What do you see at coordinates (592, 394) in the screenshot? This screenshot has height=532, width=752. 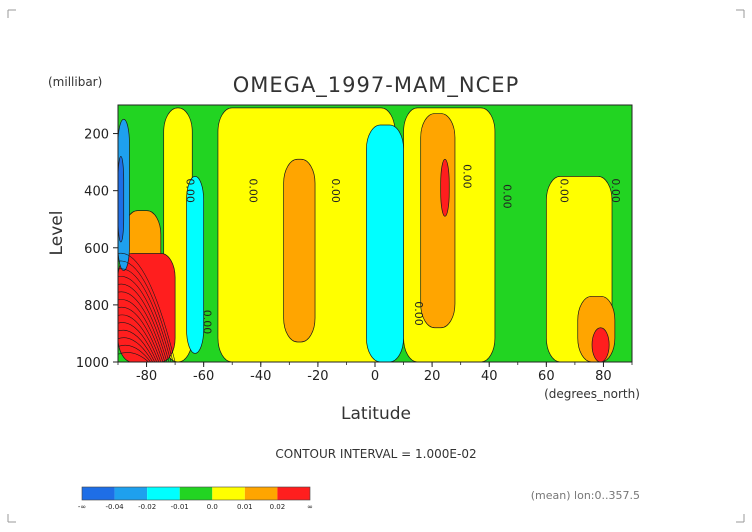 I see `x-axis-units: (degrees_north)` at bounding box center [592, 394].